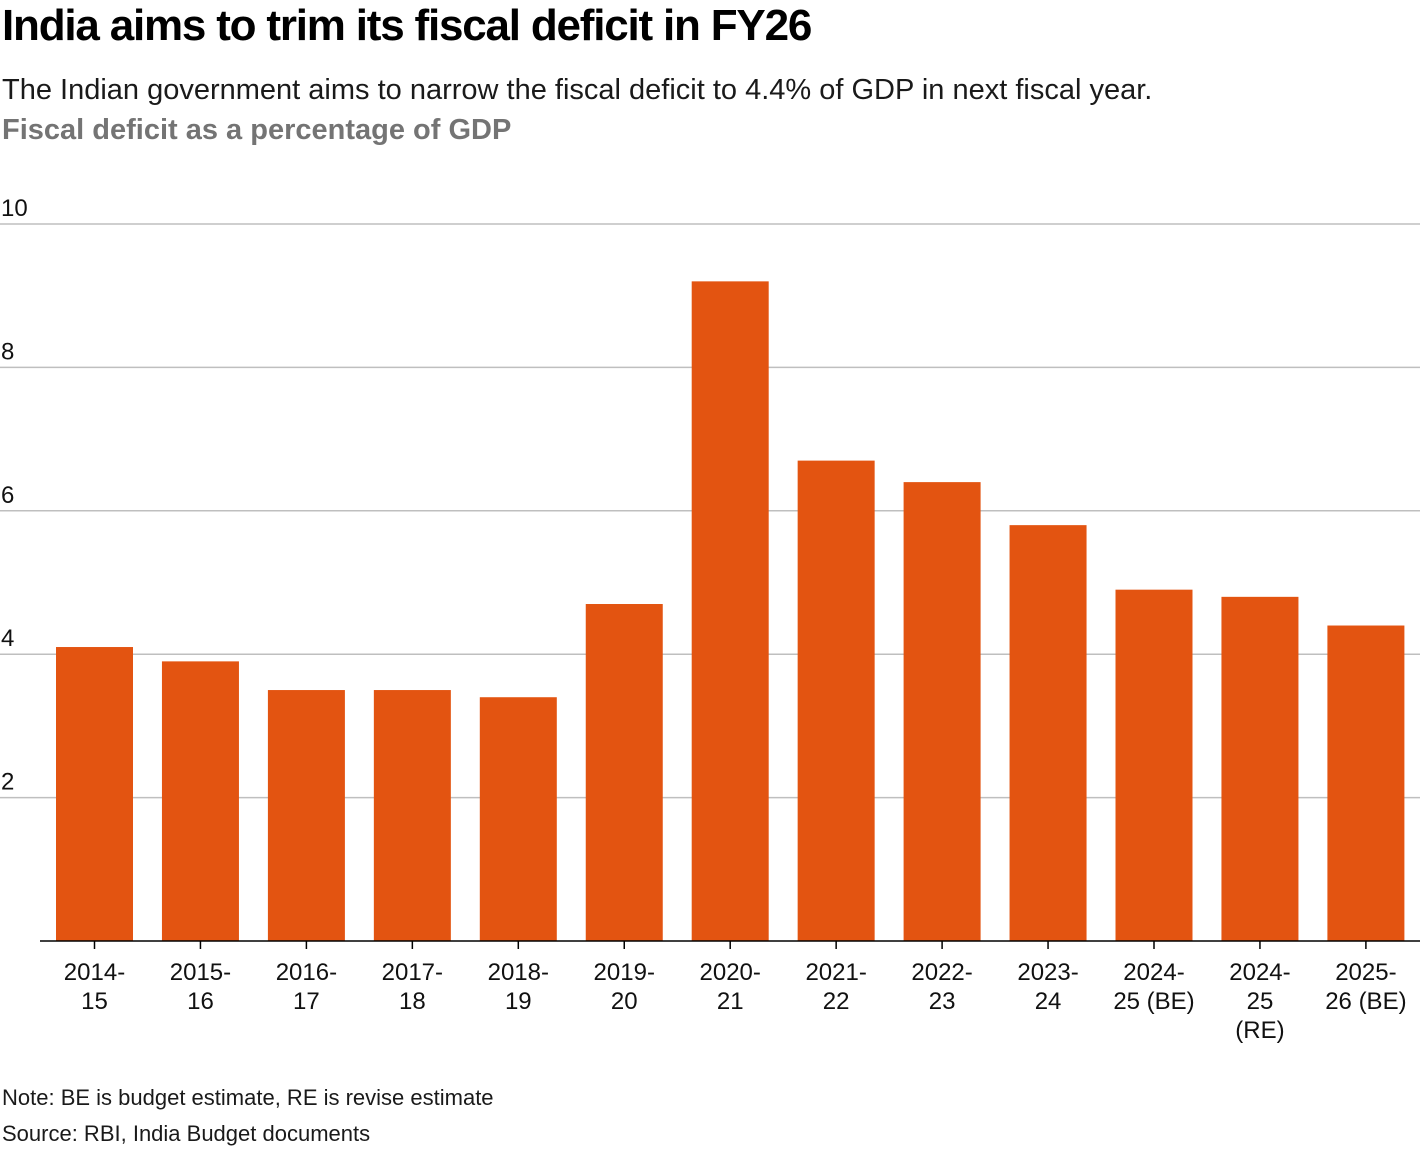 Image resolution: width=1420 pixels, height=1152 pixels. Describe the element at coordinates (836, 1001) in the screenshot. I see `x-tick-label-line: 22` at that location.